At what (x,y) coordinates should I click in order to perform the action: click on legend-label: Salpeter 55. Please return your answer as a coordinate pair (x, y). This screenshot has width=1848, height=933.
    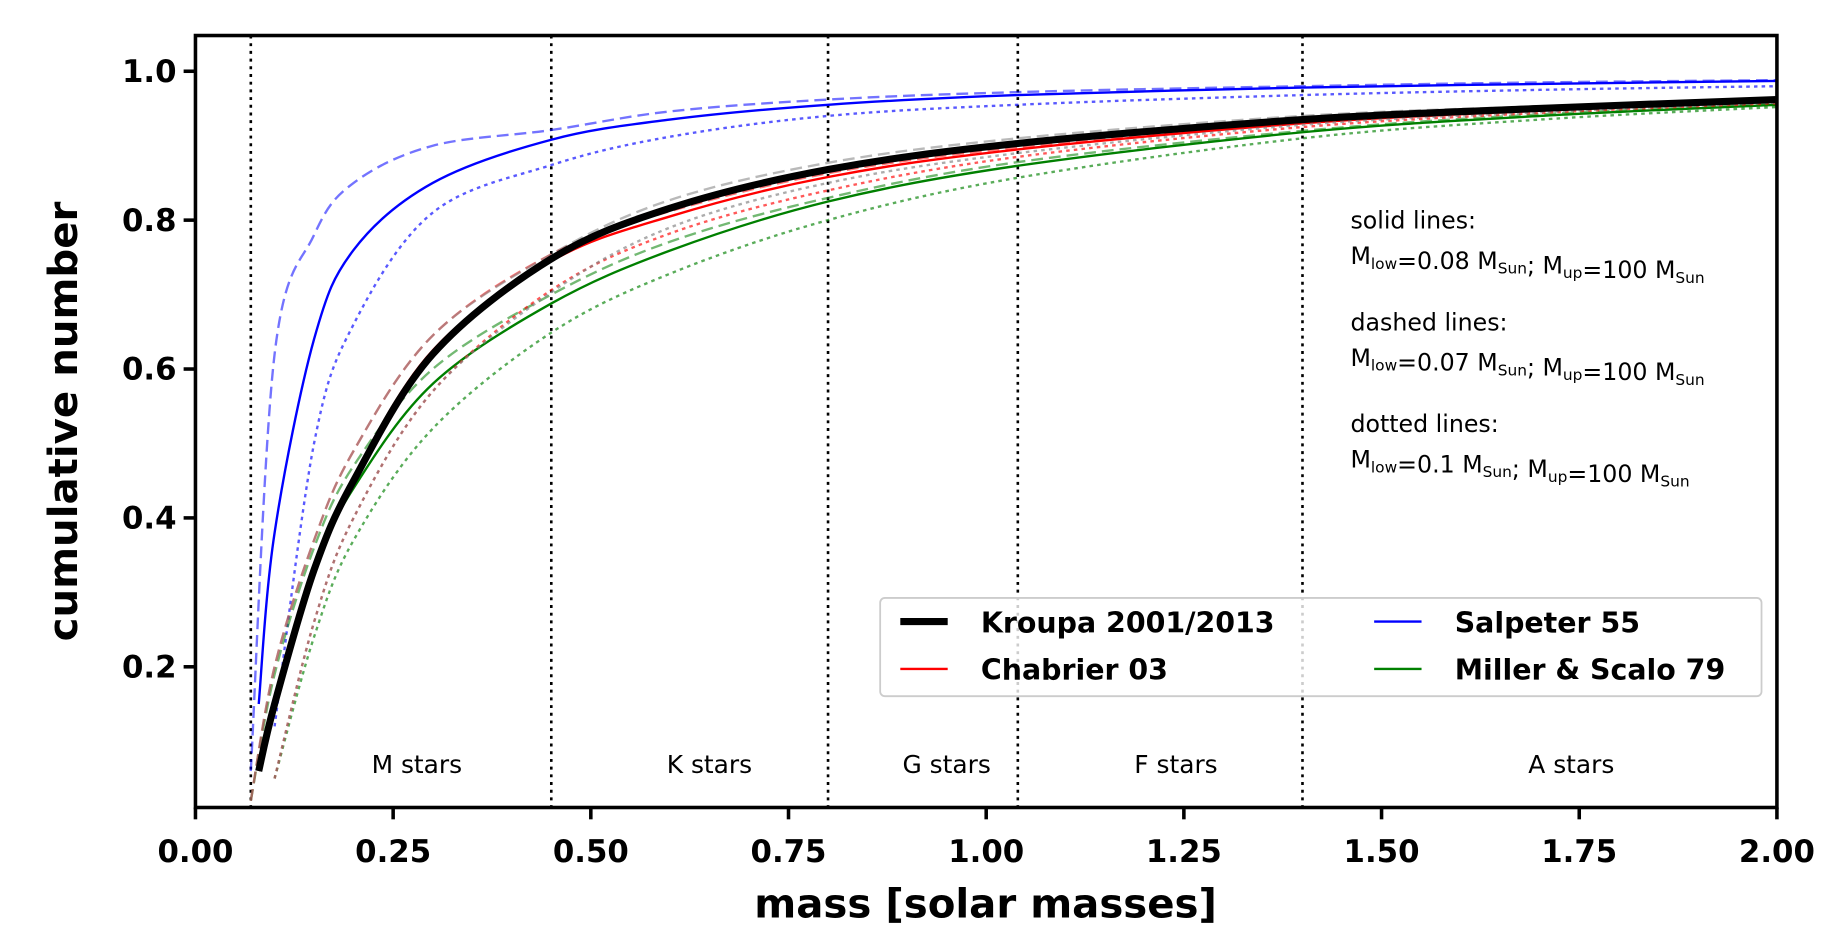
    Looking at the image, I should click on (1547, 622).